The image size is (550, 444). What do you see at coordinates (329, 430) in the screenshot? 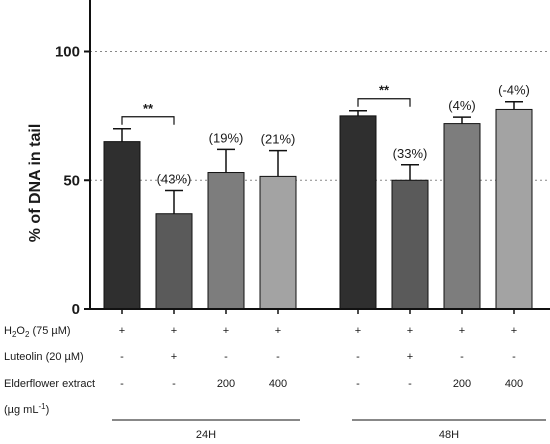
I see `group-labels: 24H 48H` at bounding box center [329, 430].